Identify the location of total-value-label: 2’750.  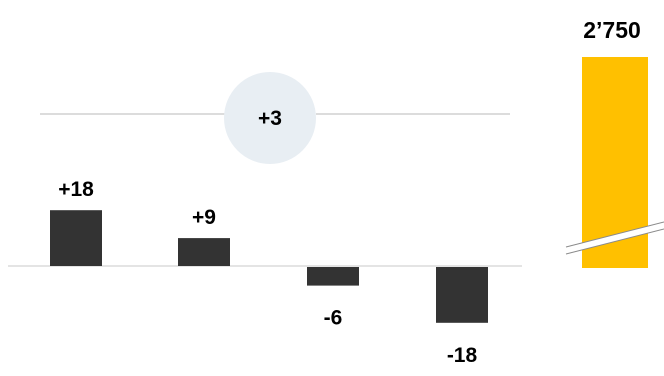
(612, 30).